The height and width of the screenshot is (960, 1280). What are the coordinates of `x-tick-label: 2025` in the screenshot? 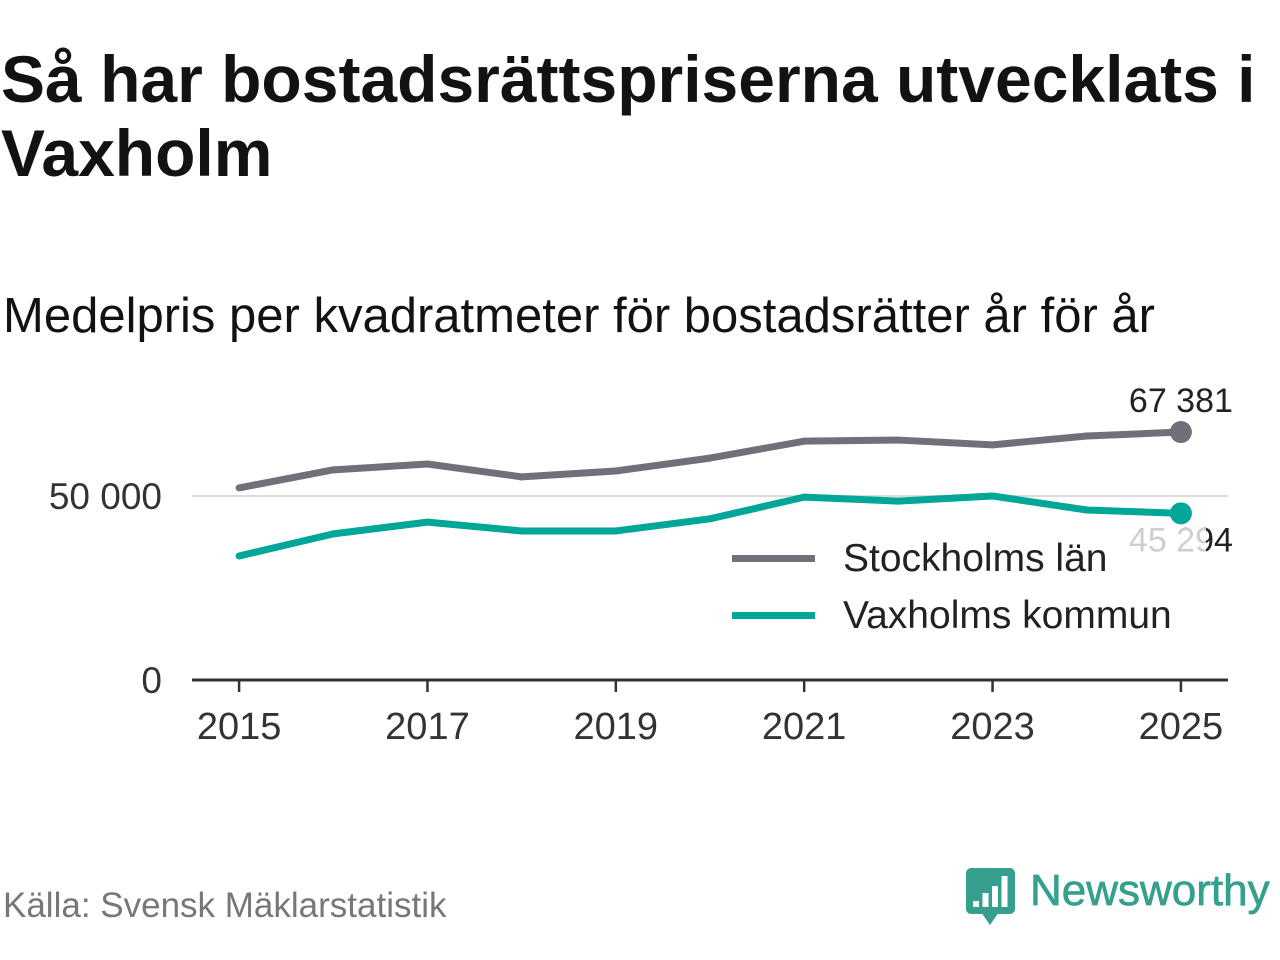 It's located at (1181, 727).